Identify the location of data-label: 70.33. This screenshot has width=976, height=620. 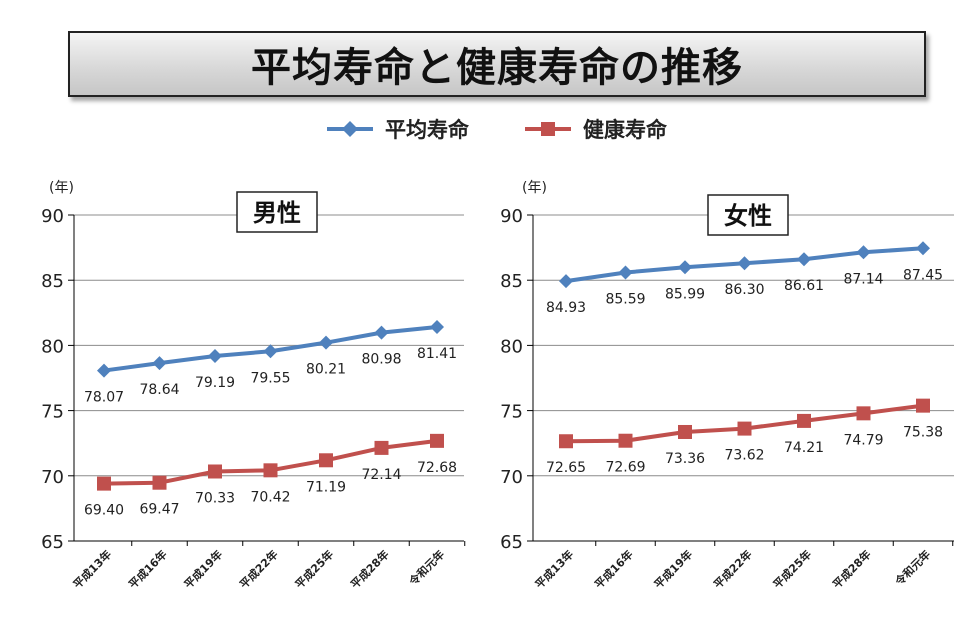
(215, 498).